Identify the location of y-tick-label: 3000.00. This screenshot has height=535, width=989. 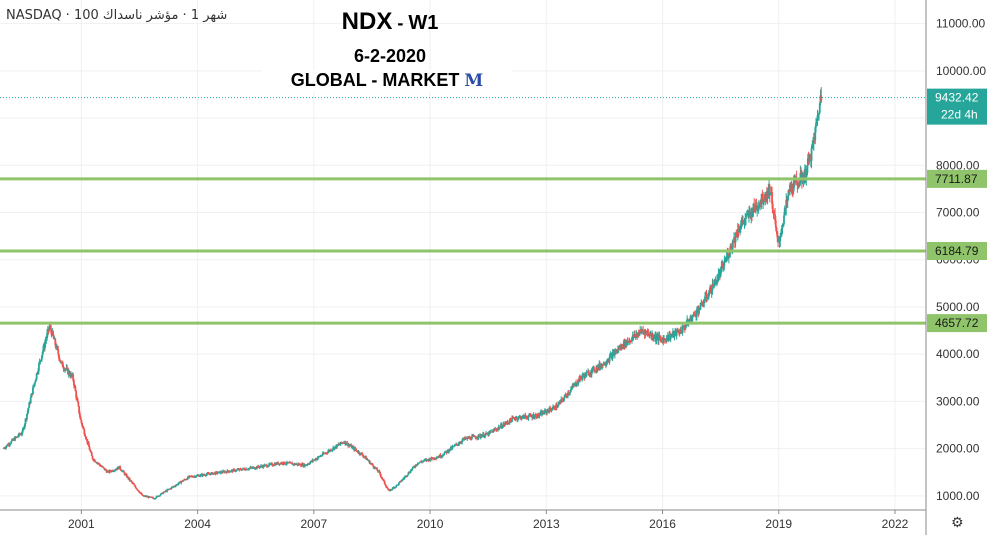
(958, 401).